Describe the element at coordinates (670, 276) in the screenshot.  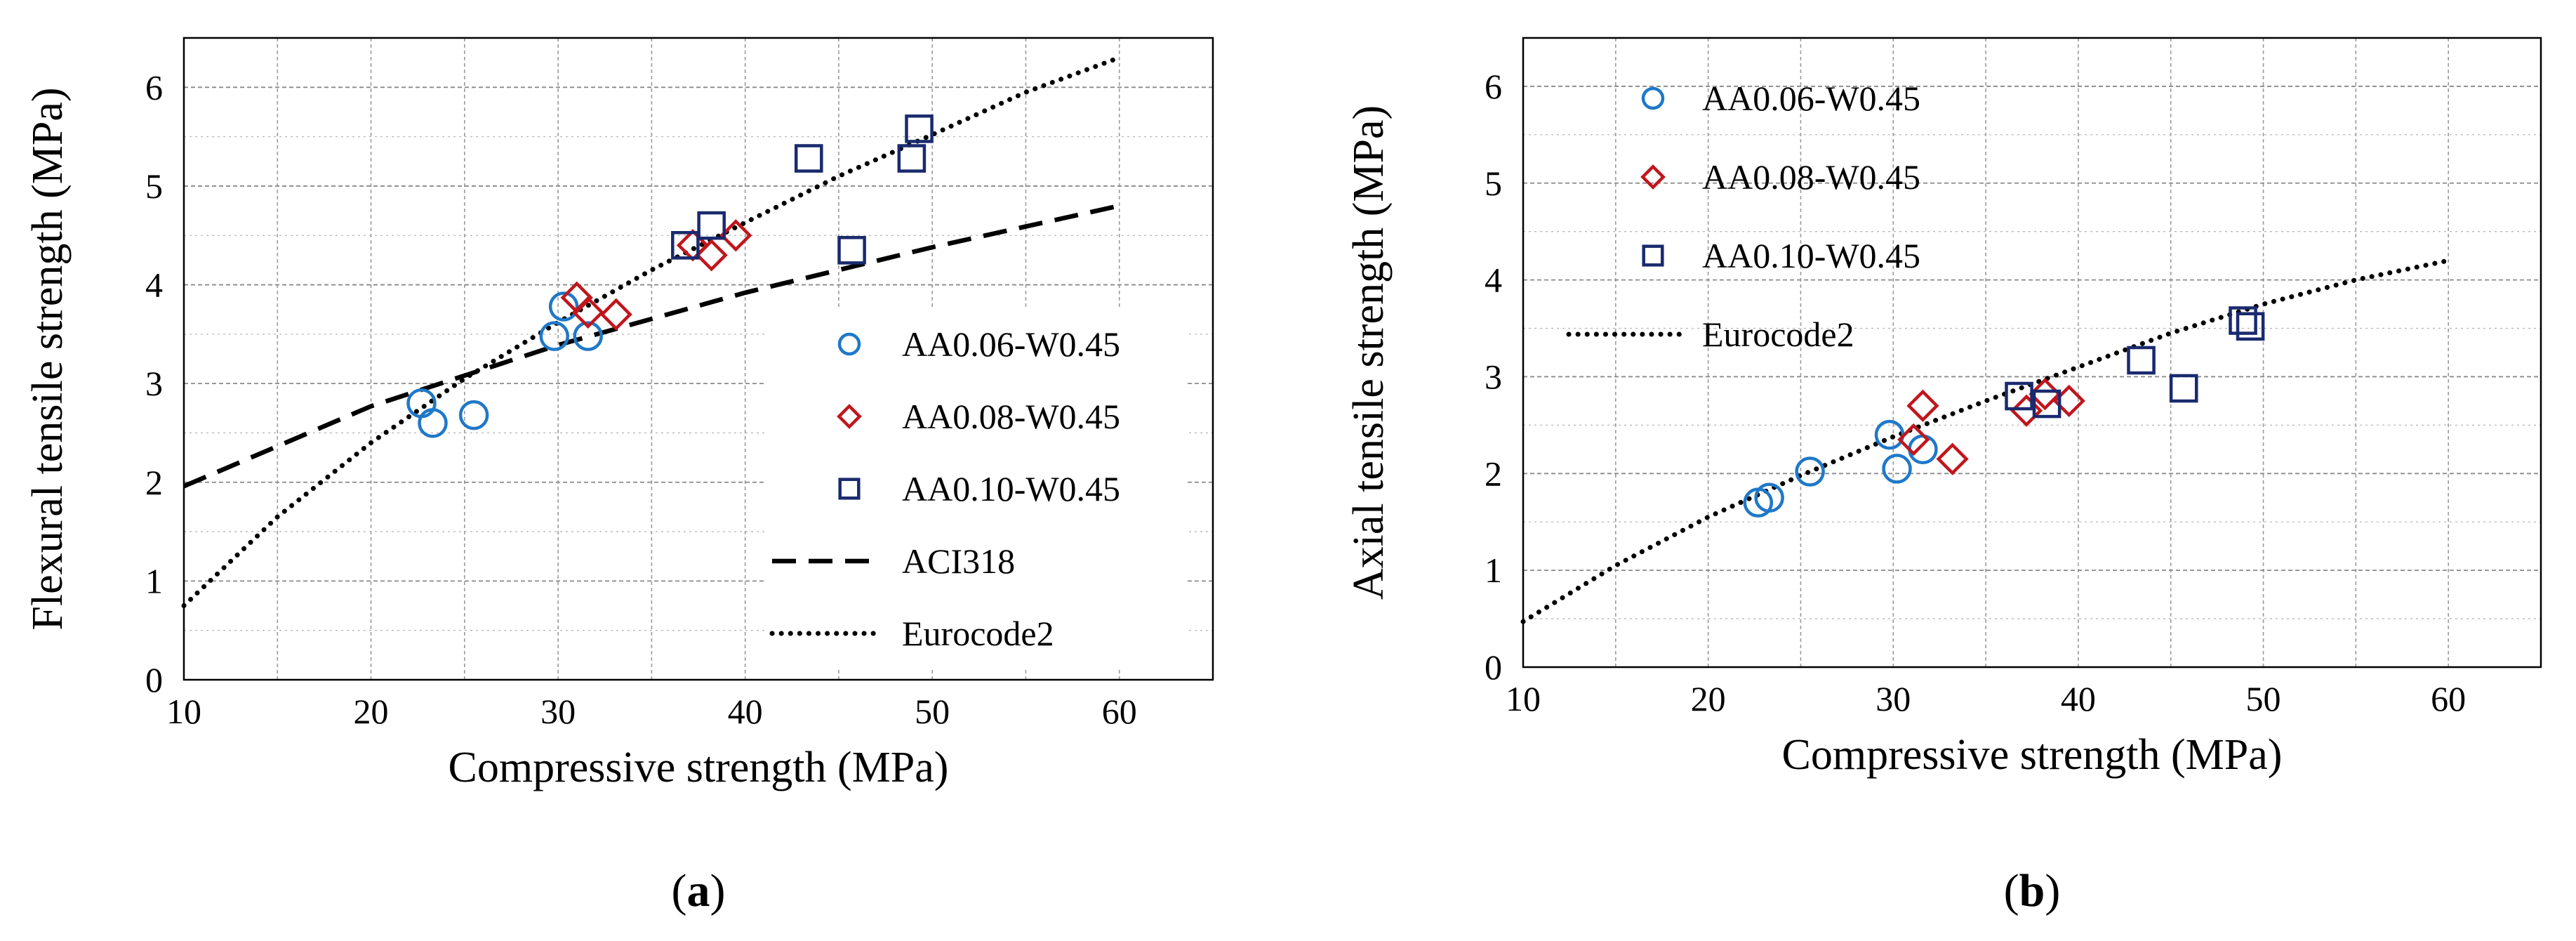
I see `panel-a-data-points` at that location.